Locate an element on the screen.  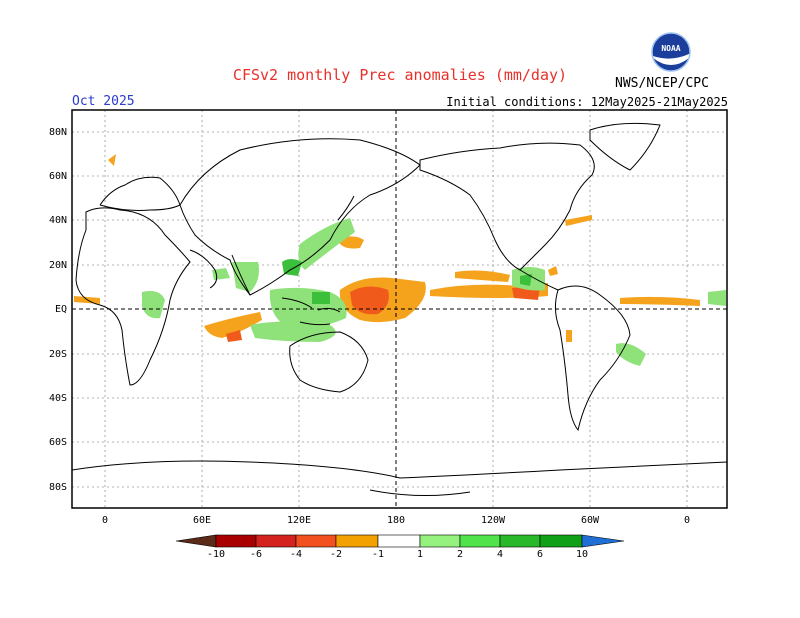
colorbar-label: 2 is located at coordinates (460, 554).